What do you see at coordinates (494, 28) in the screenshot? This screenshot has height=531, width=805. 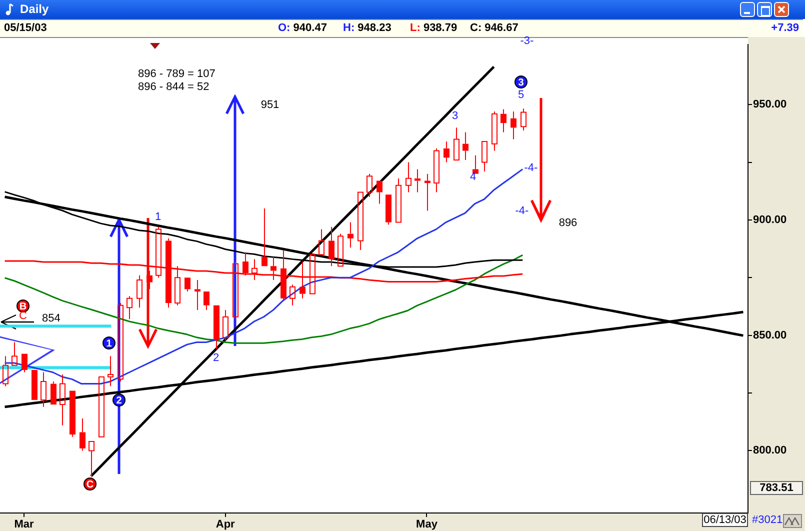 I see `text: C: 946.67` at bounding box center [494, 28].